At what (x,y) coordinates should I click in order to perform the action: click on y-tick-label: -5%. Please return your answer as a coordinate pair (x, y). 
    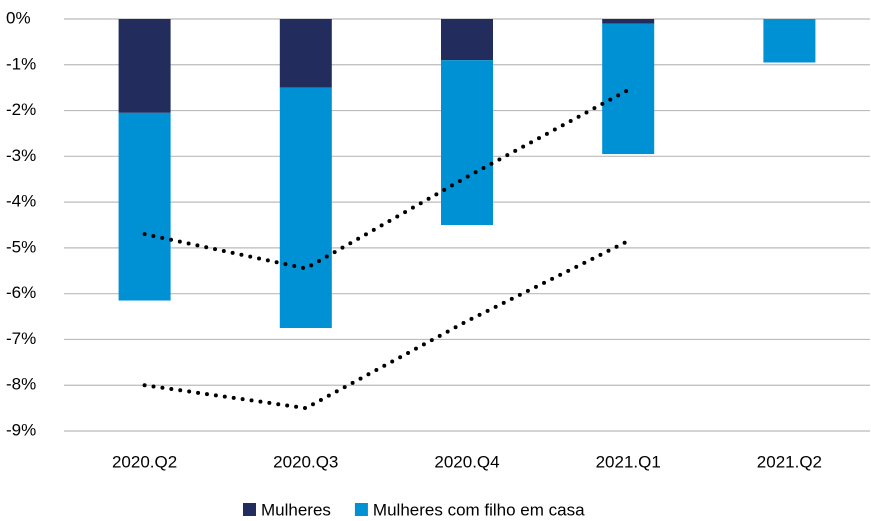
    Looking at the image, I should click on (21, 246).